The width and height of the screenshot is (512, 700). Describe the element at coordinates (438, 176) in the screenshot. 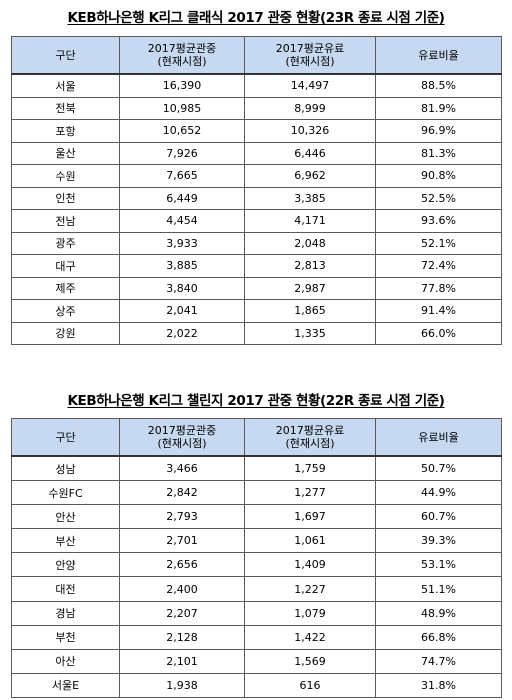

I see `cell-paid-ratio: 90.8%` at that location.